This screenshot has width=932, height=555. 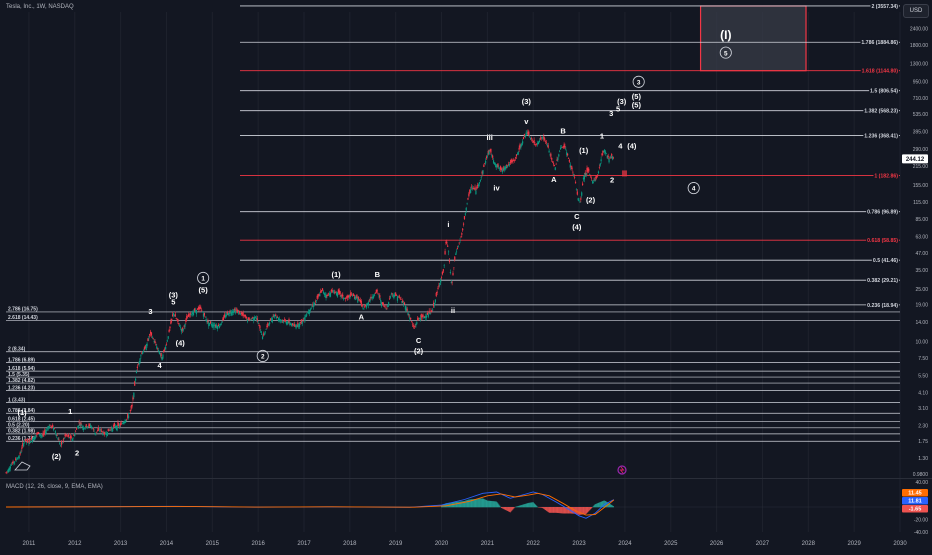 I want to click on macd-signal-line, so click(x=310, y=504).